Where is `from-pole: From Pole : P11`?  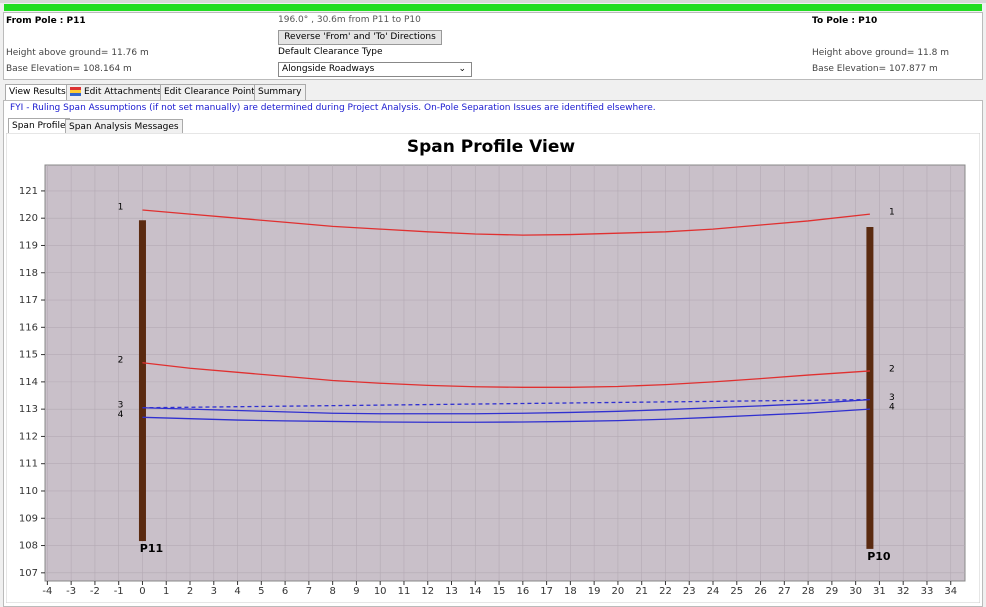
from-pole: From Pole : P11 is located at coordinates (46, 21).